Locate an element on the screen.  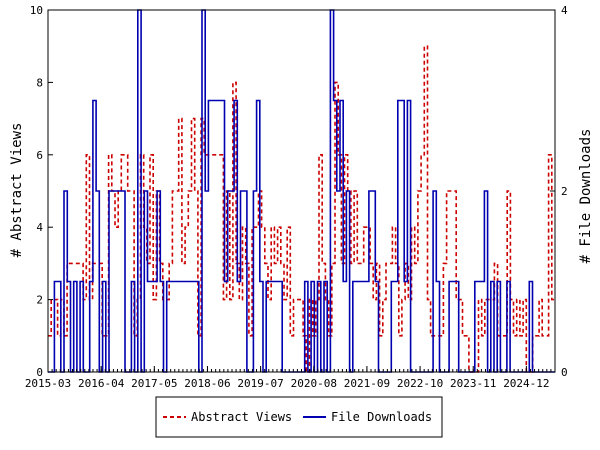
x-tick-label: 2017-05 is located at coordinates (154, 383).